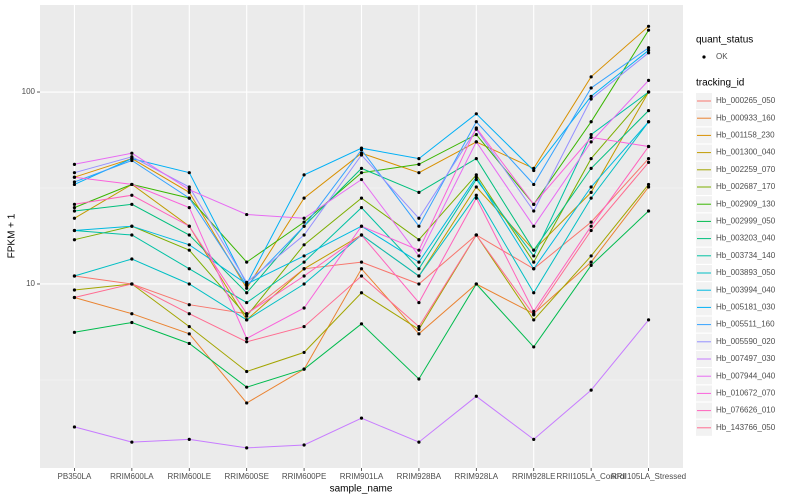 Image resolution: width=800 pixels, height=500 pixels. I want to click on x-tick-label: RRIM600LA, so click(132, 476).